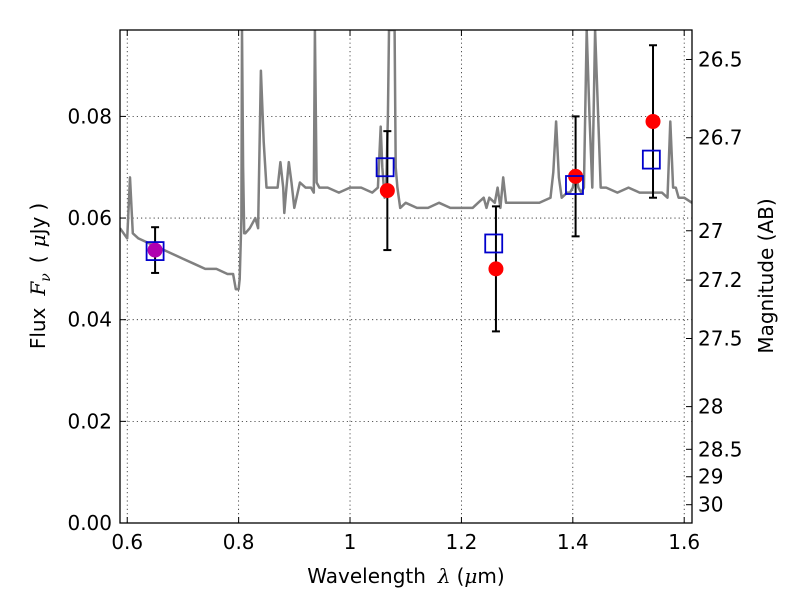 The width and height of the screenshot is (800, 600). Describe the element at coordinates (239, 542) in the screenshot. I see `x-tick-label: 0.8` at that location.